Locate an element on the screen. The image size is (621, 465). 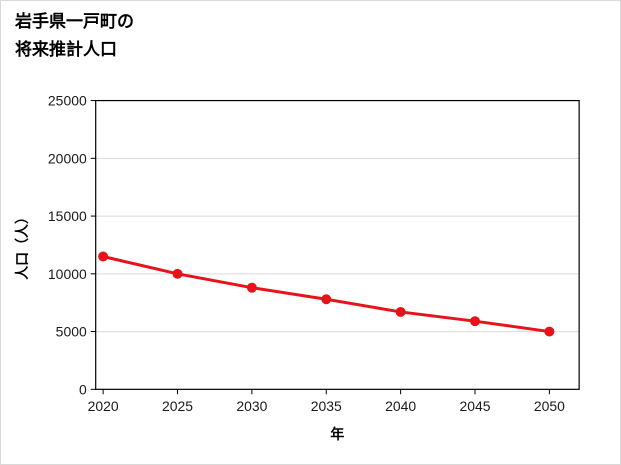
y-tick-label: 25000 is located at coordinates (67, 101).